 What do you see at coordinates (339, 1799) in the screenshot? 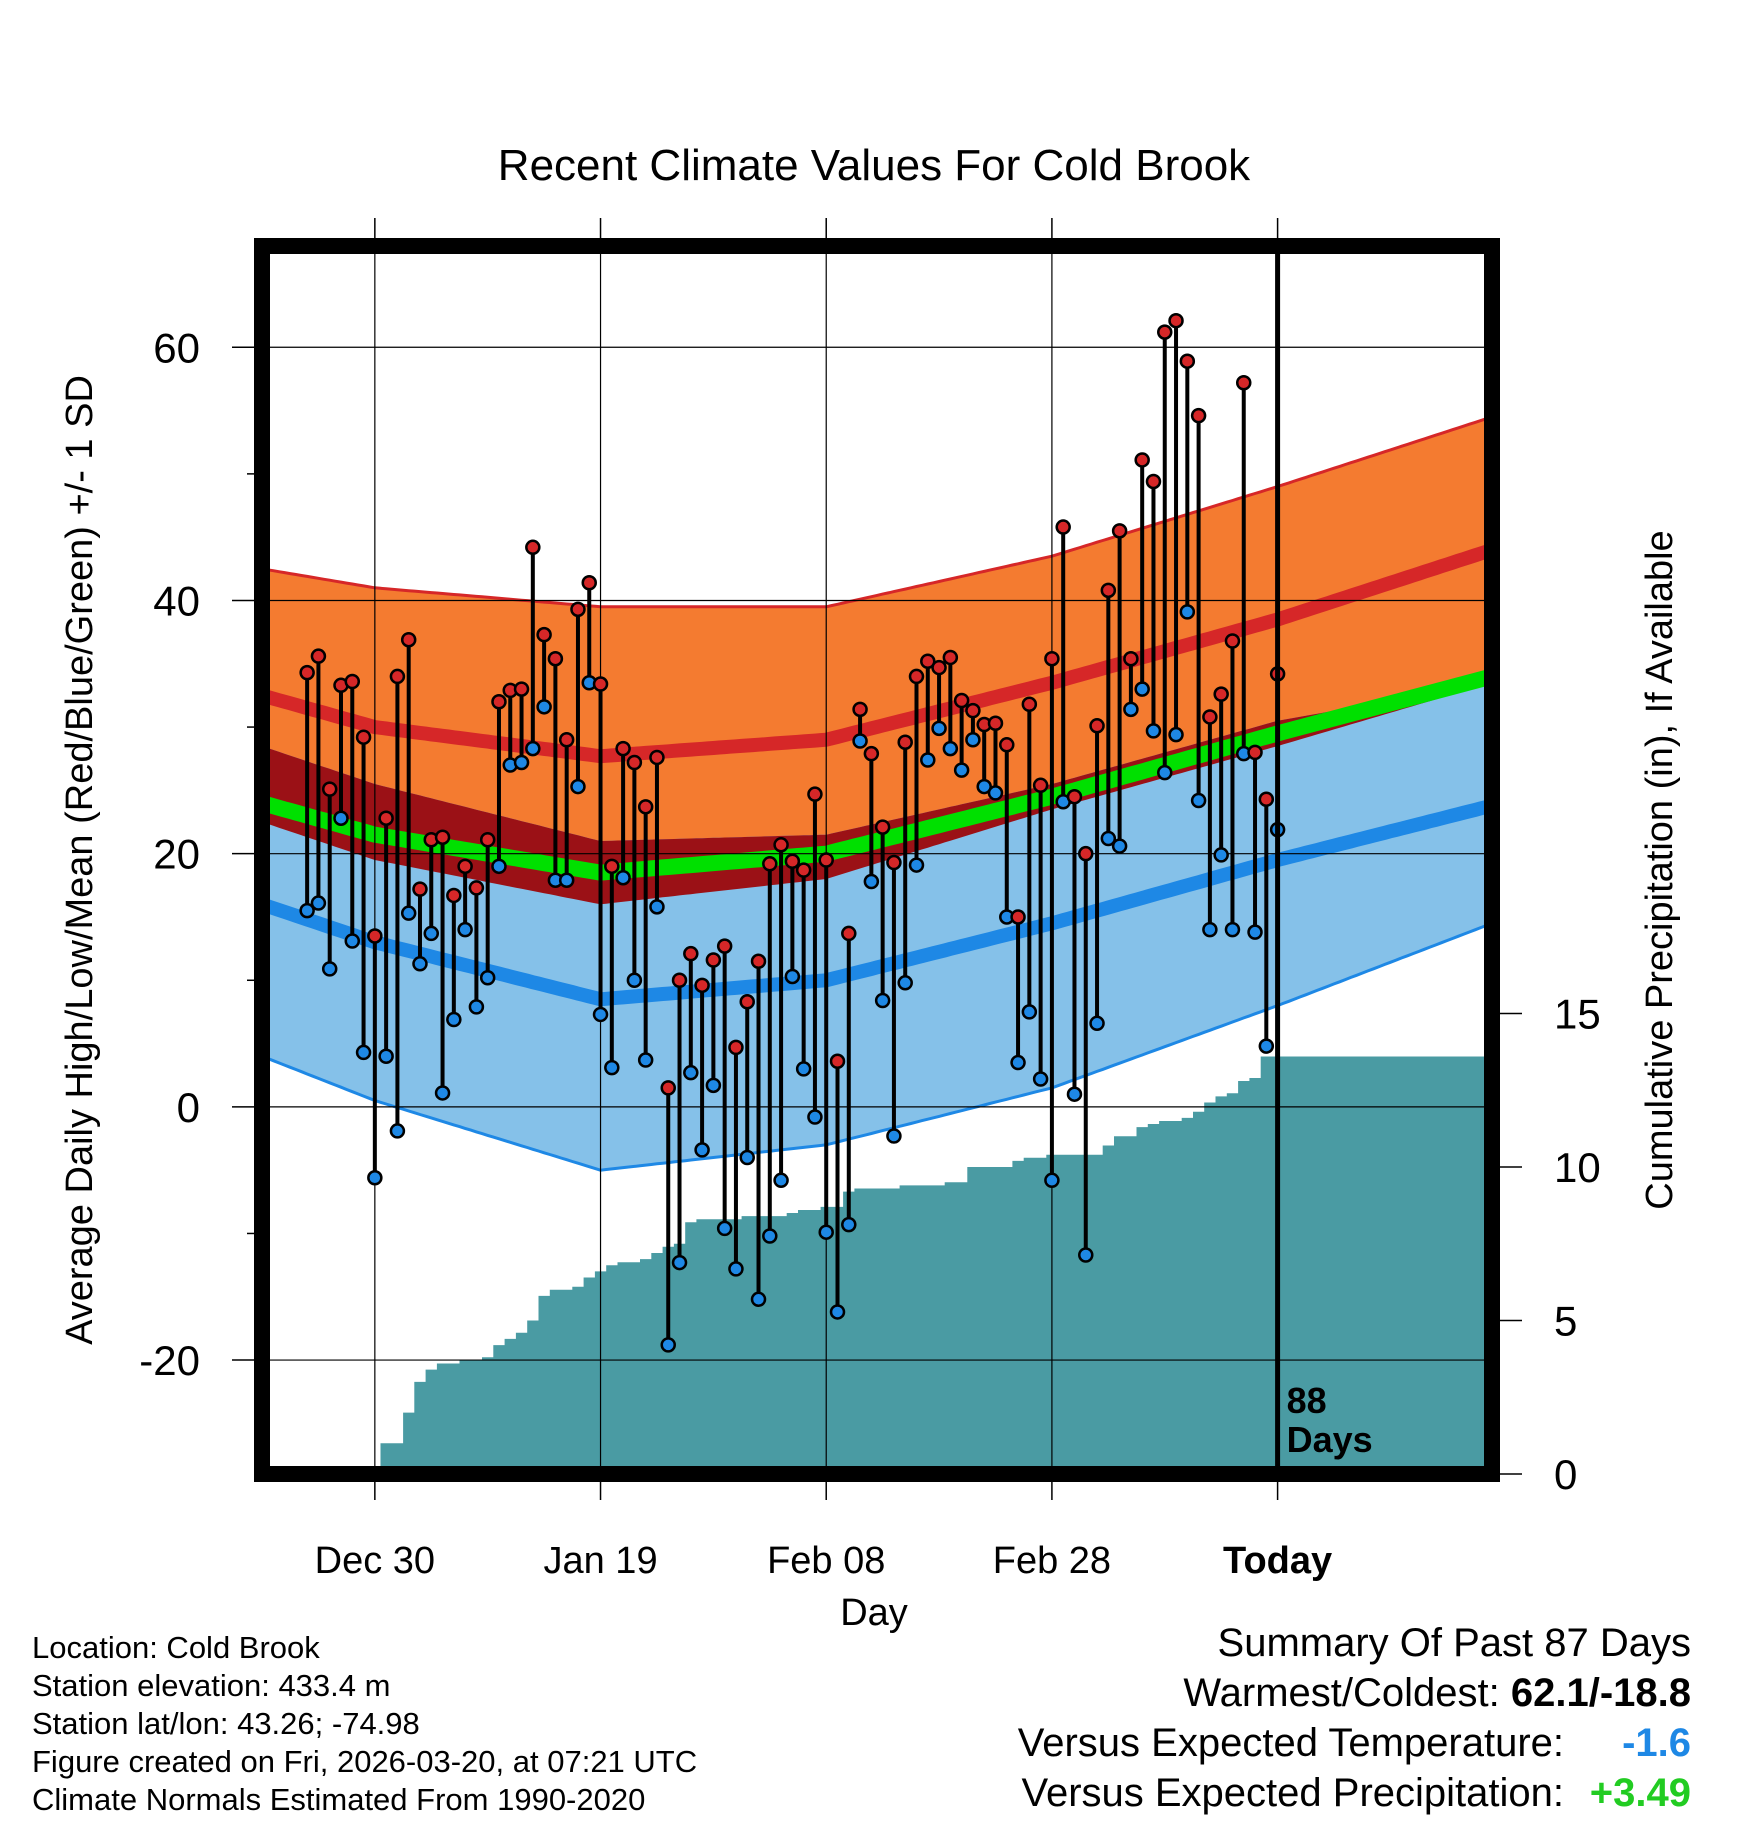
I see `normals-text: Climate Normals Estimated From 1990-2020` at bounding box center [339, 1799].